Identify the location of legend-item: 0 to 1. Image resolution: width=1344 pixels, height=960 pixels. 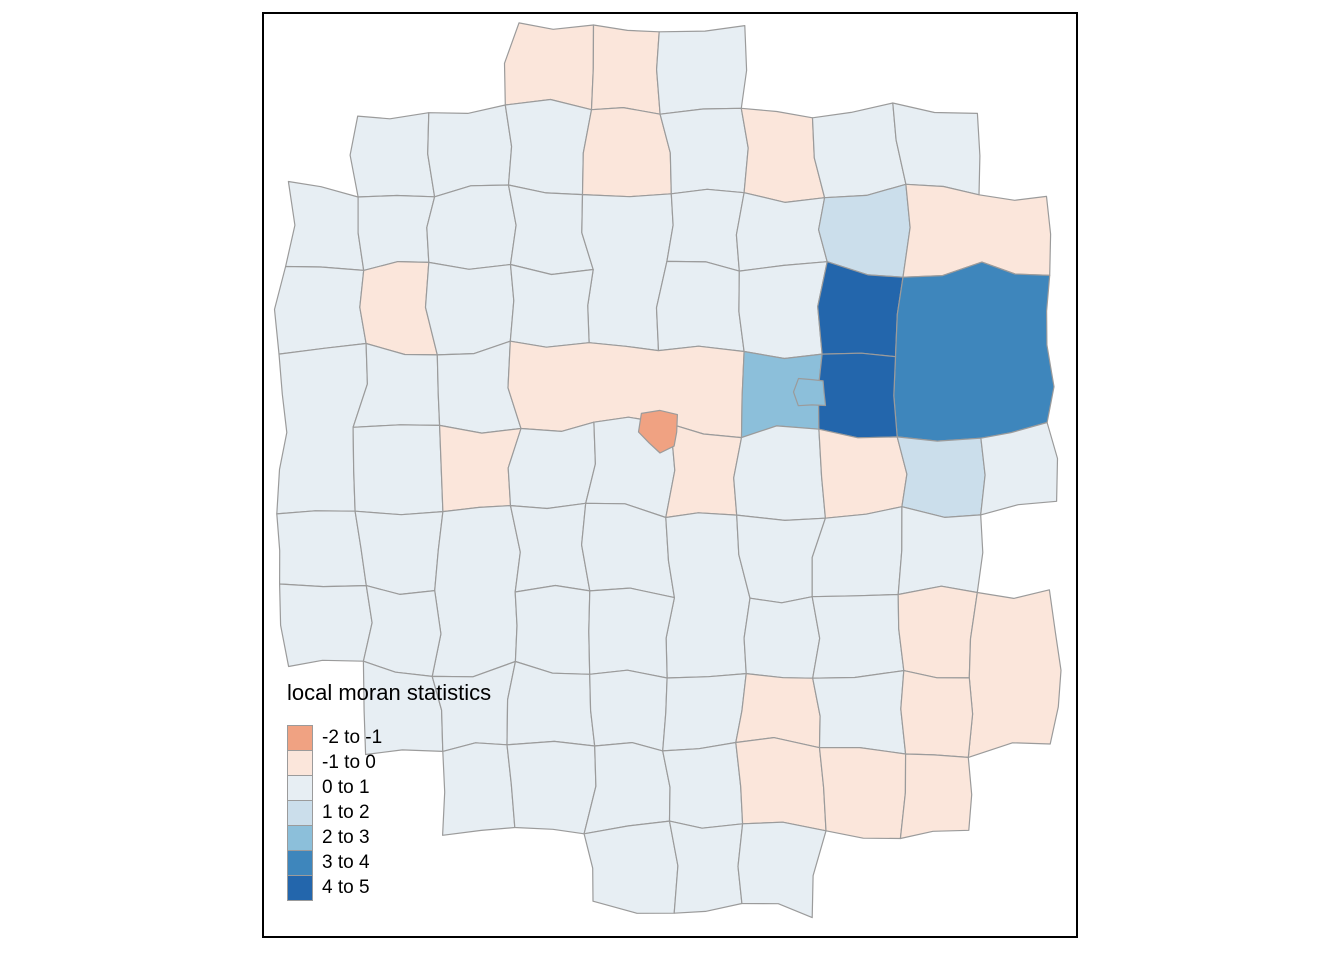
(389, 788).